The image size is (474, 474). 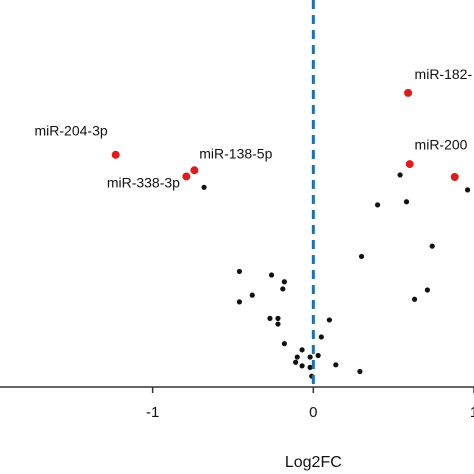 What do you see at coordinates (313, 462) in the screenshot?
I see `x-axis-label: Log2FC` at bounding box center [313, 462].